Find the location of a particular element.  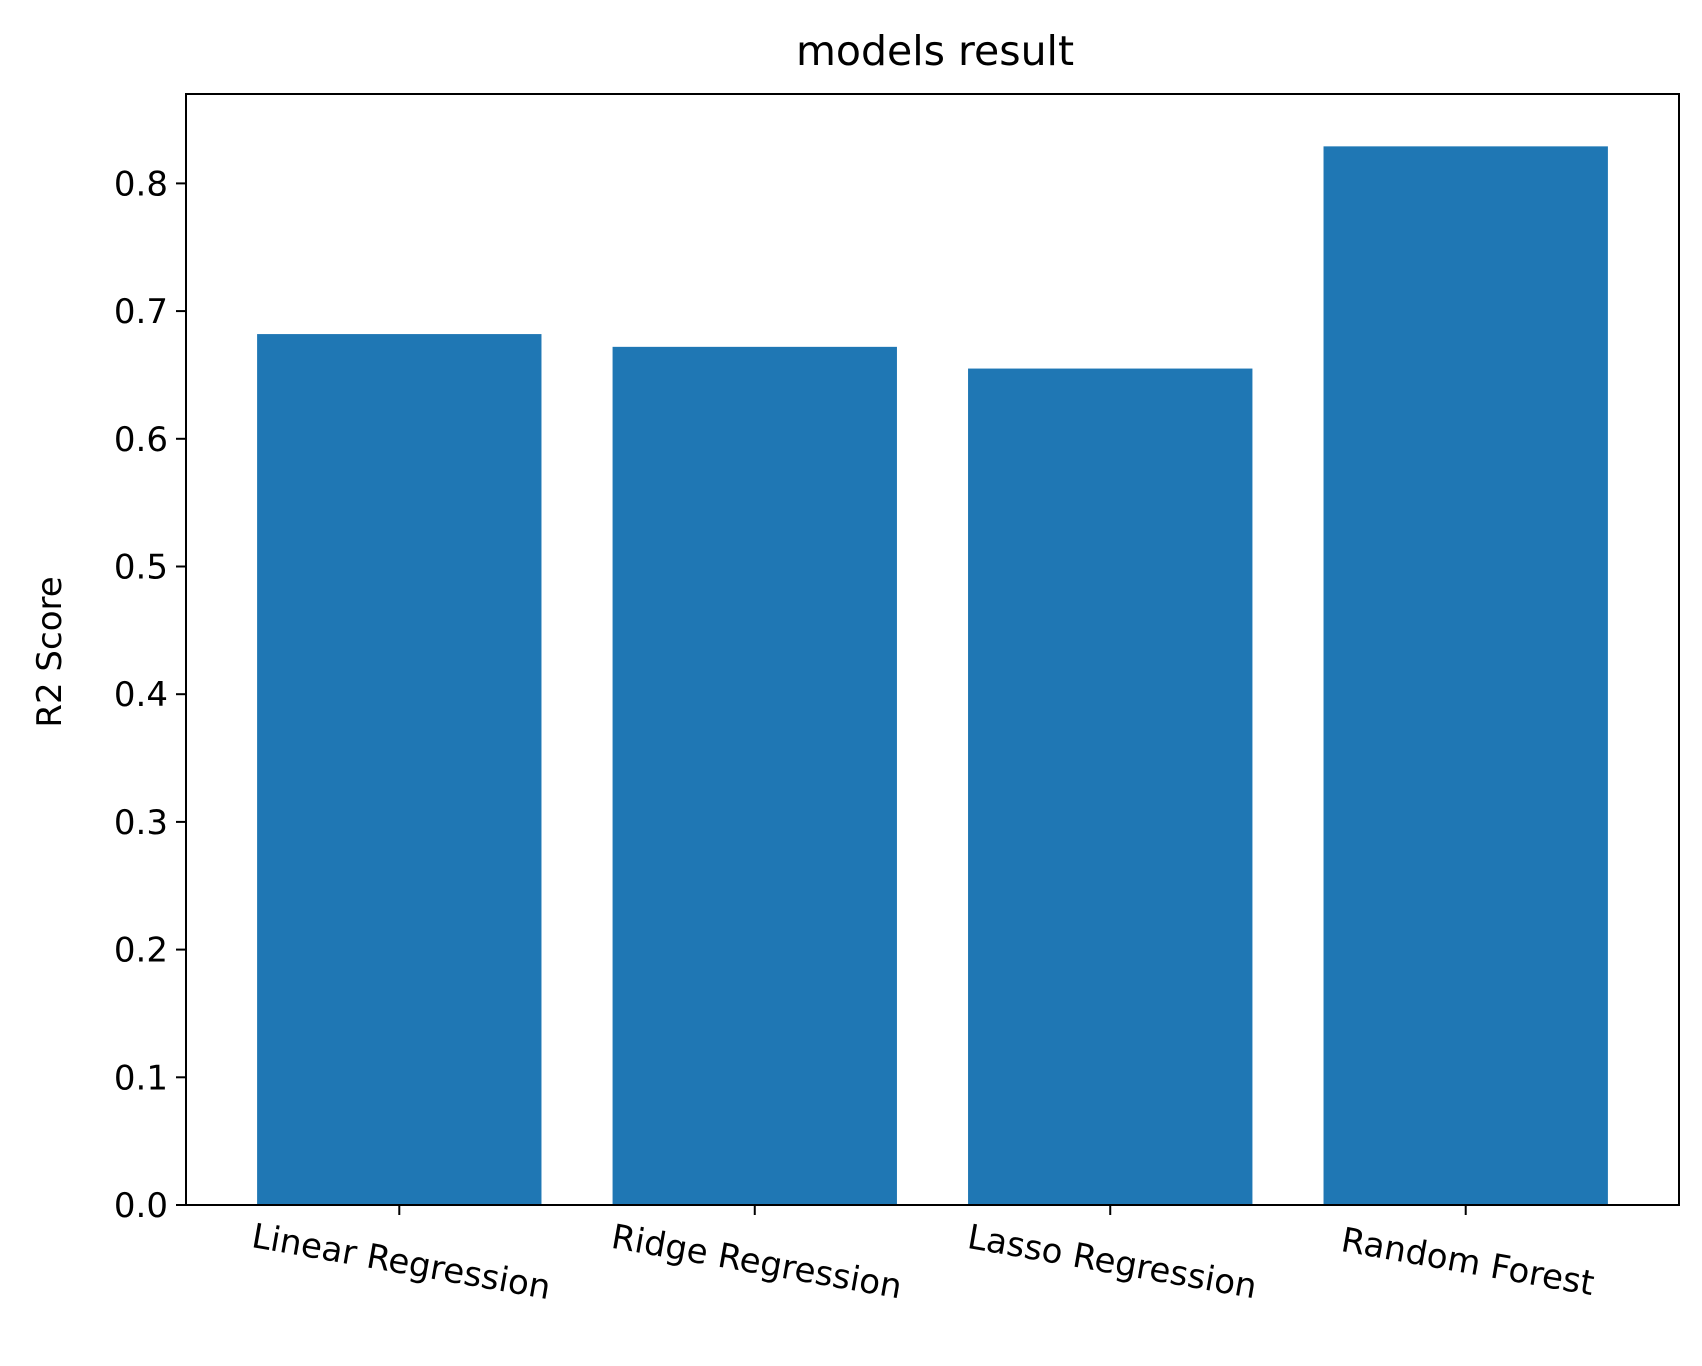

y-tick-label: 0.3 is located at coordinates (141, 823).